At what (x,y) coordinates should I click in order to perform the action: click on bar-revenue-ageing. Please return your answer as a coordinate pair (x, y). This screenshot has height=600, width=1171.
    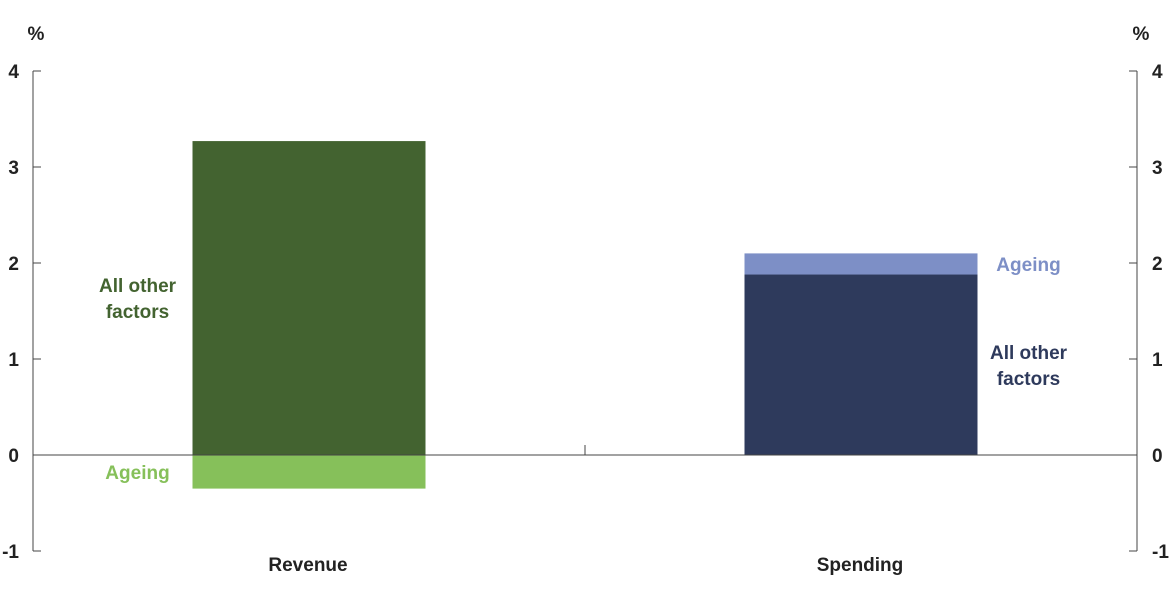
    Looking at the image, I should click on (309, 472).